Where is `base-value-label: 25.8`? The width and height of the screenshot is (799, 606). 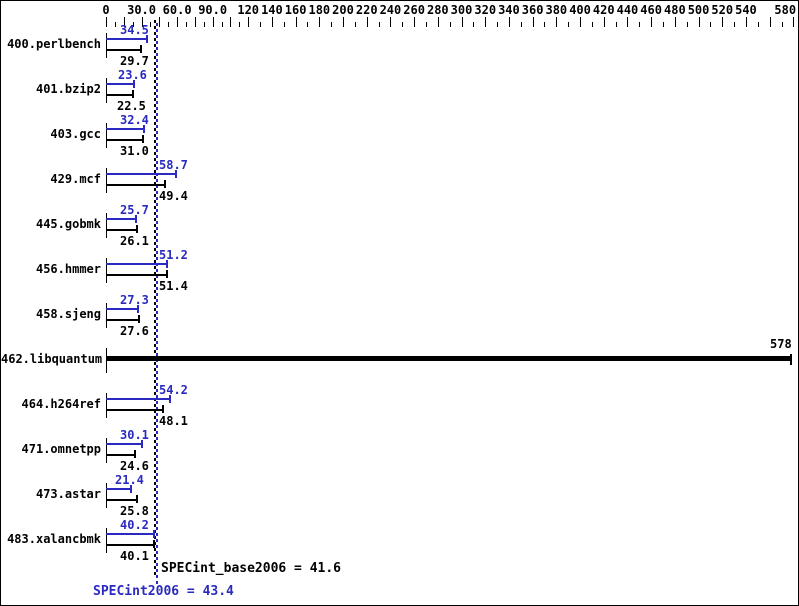 base-value-label: 25.8 is located at coordinates (134, 511).